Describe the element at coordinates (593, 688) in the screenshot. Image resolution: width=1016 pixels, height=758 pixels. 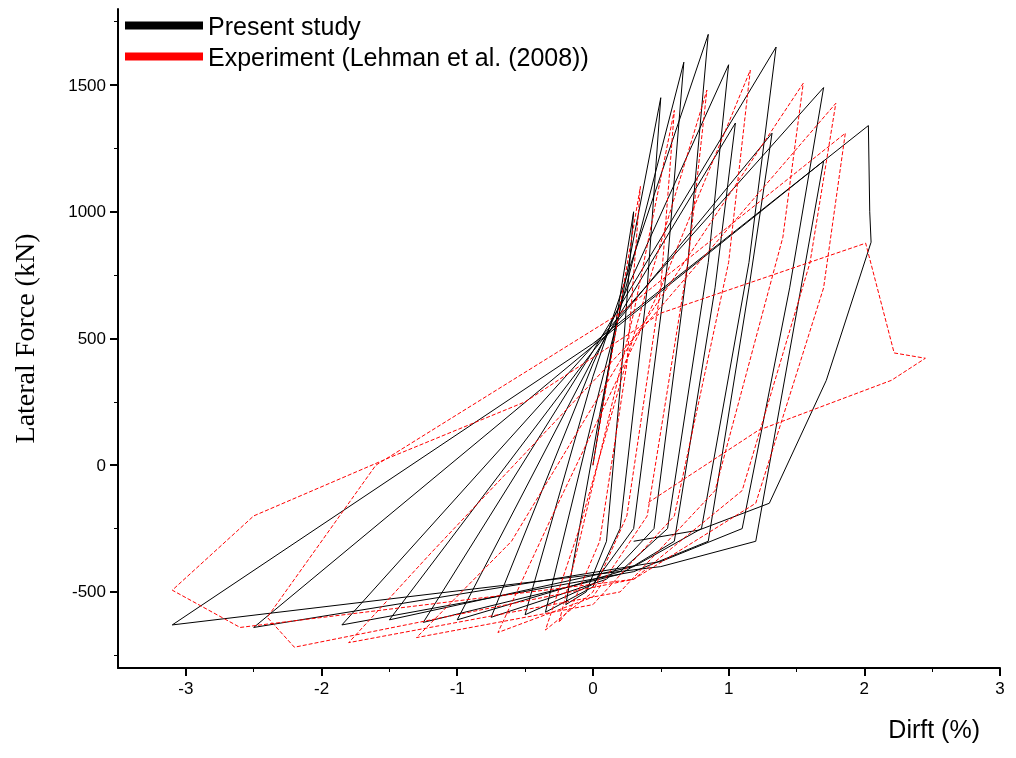
I see `x-tick-label: 0` at that location.